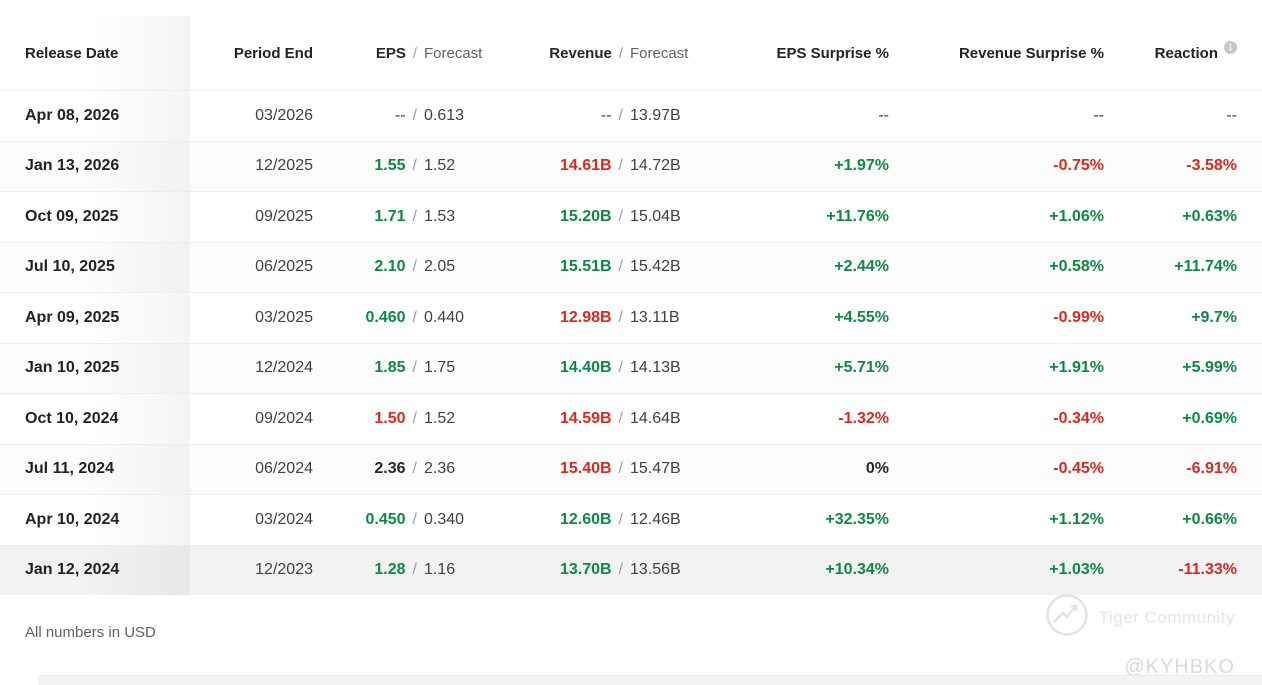 The height and width of the screenshot is (685, 1262). I want to click on header-release-date: Release Date, so click(95, 53).